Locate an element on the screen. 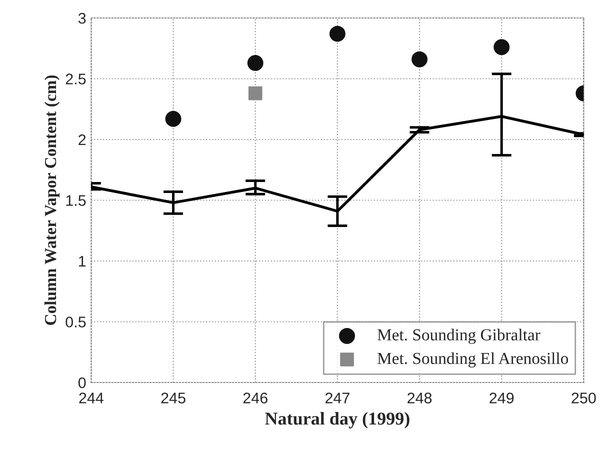 The height and width of the screenshot is (450, 608). x-tick-label: 248 is located at coordinates (420, 398).